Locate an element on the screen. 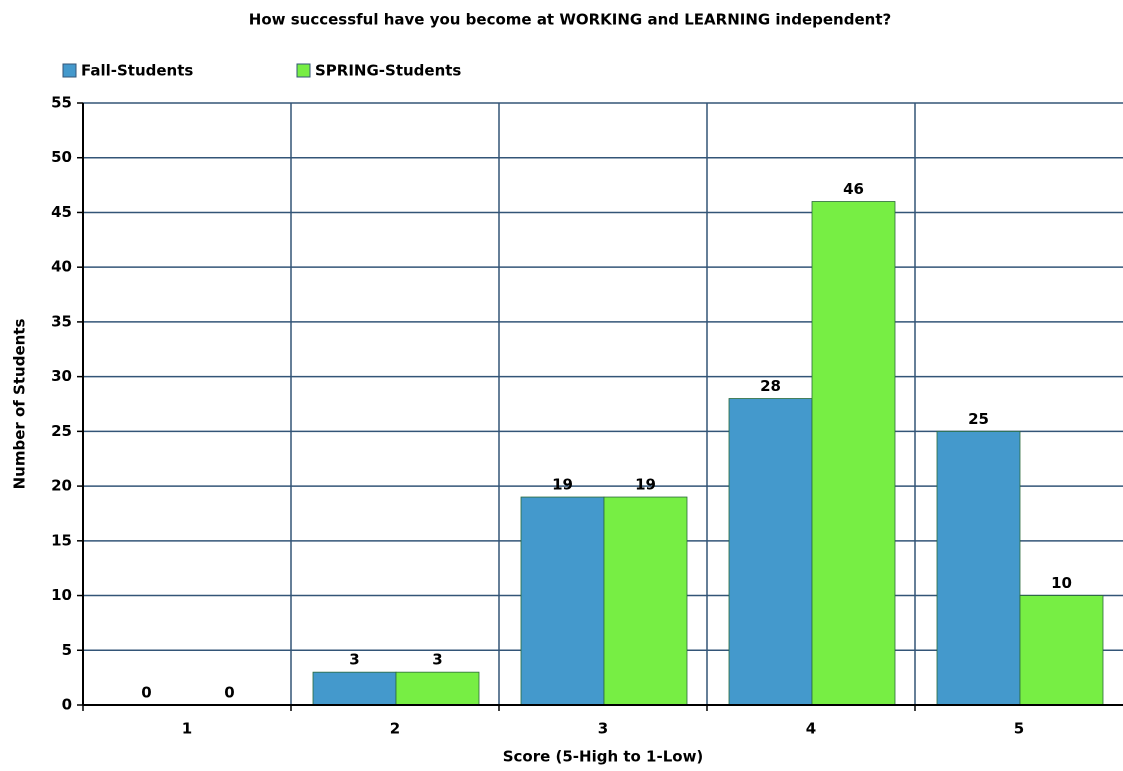  x-tick-label: 2 is located at coordinates (395, 729).